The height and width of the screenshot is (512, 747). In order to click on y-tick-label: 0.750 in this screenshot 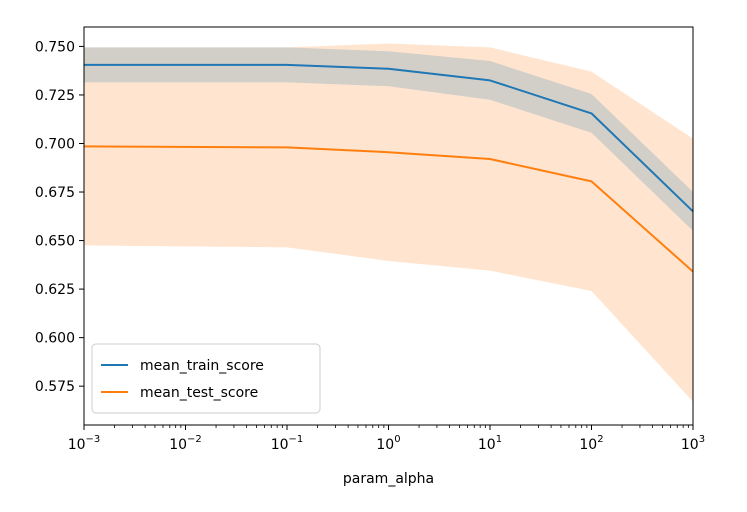, I will do `click(55, 47)`.